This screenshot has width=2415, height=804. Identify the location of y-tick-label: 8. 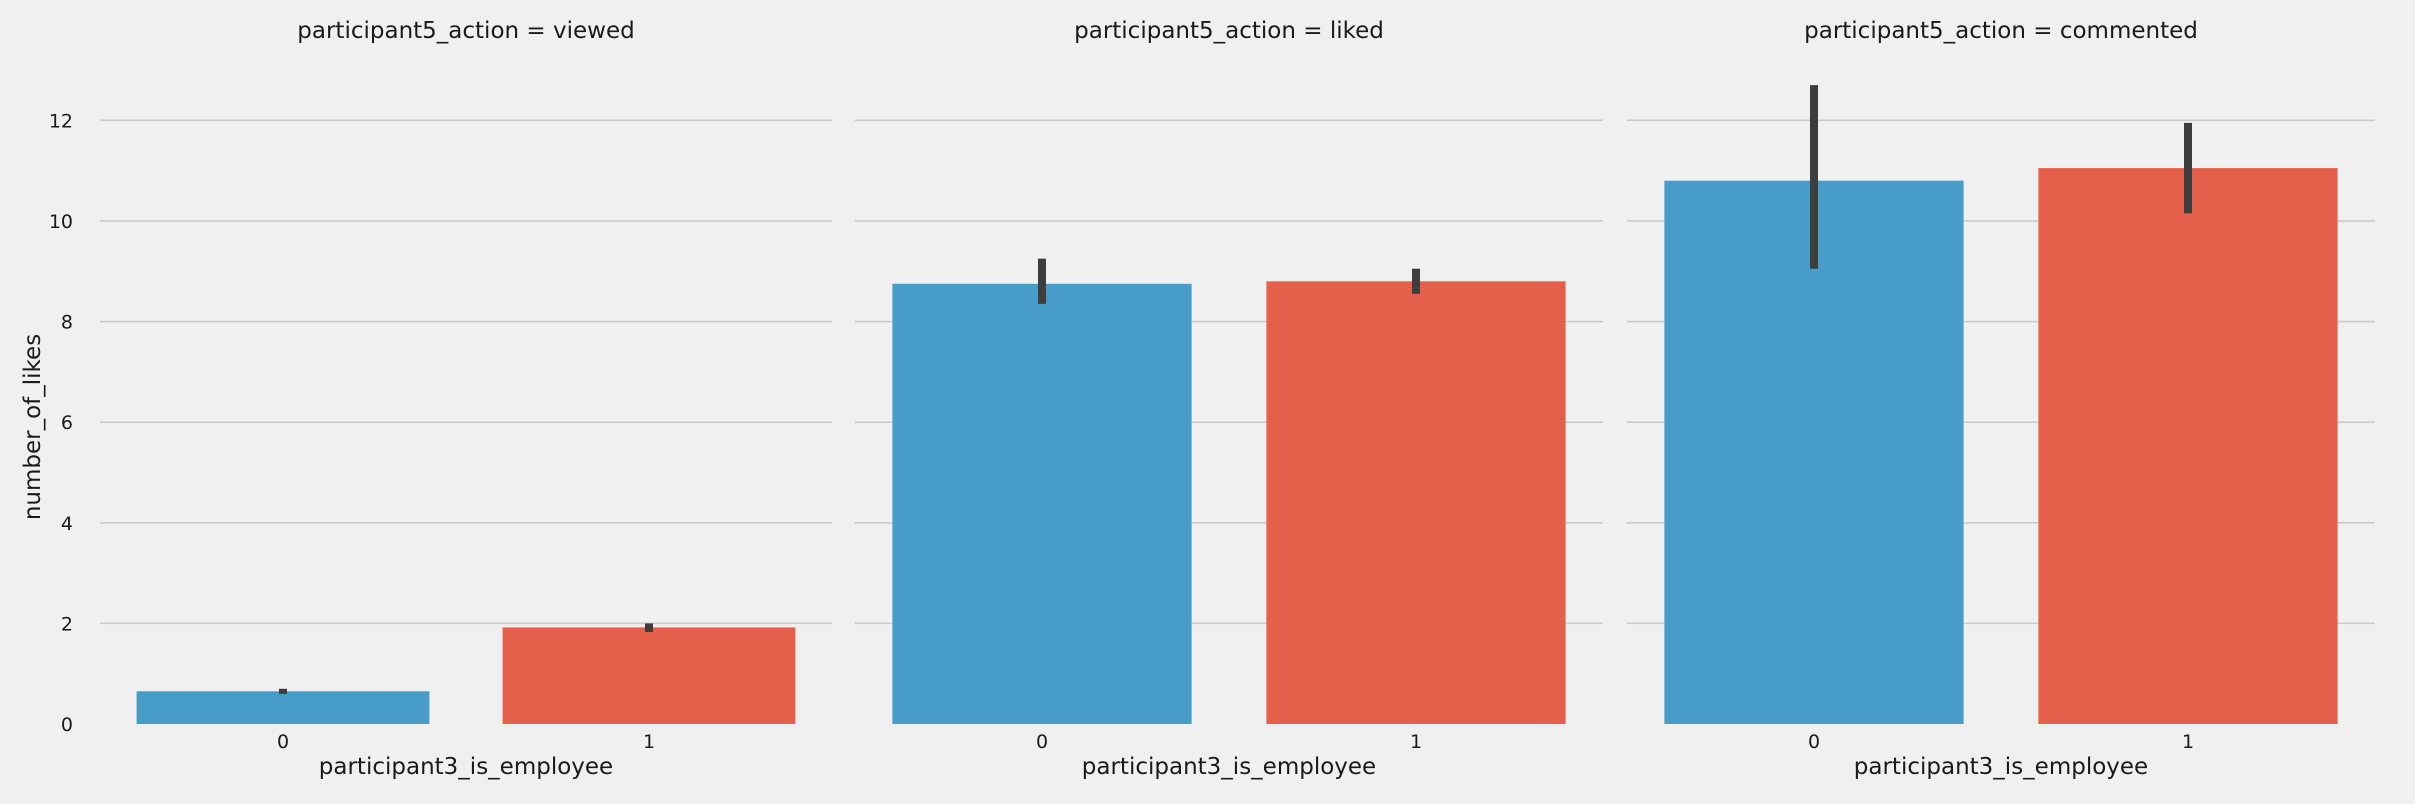
(67, 323).